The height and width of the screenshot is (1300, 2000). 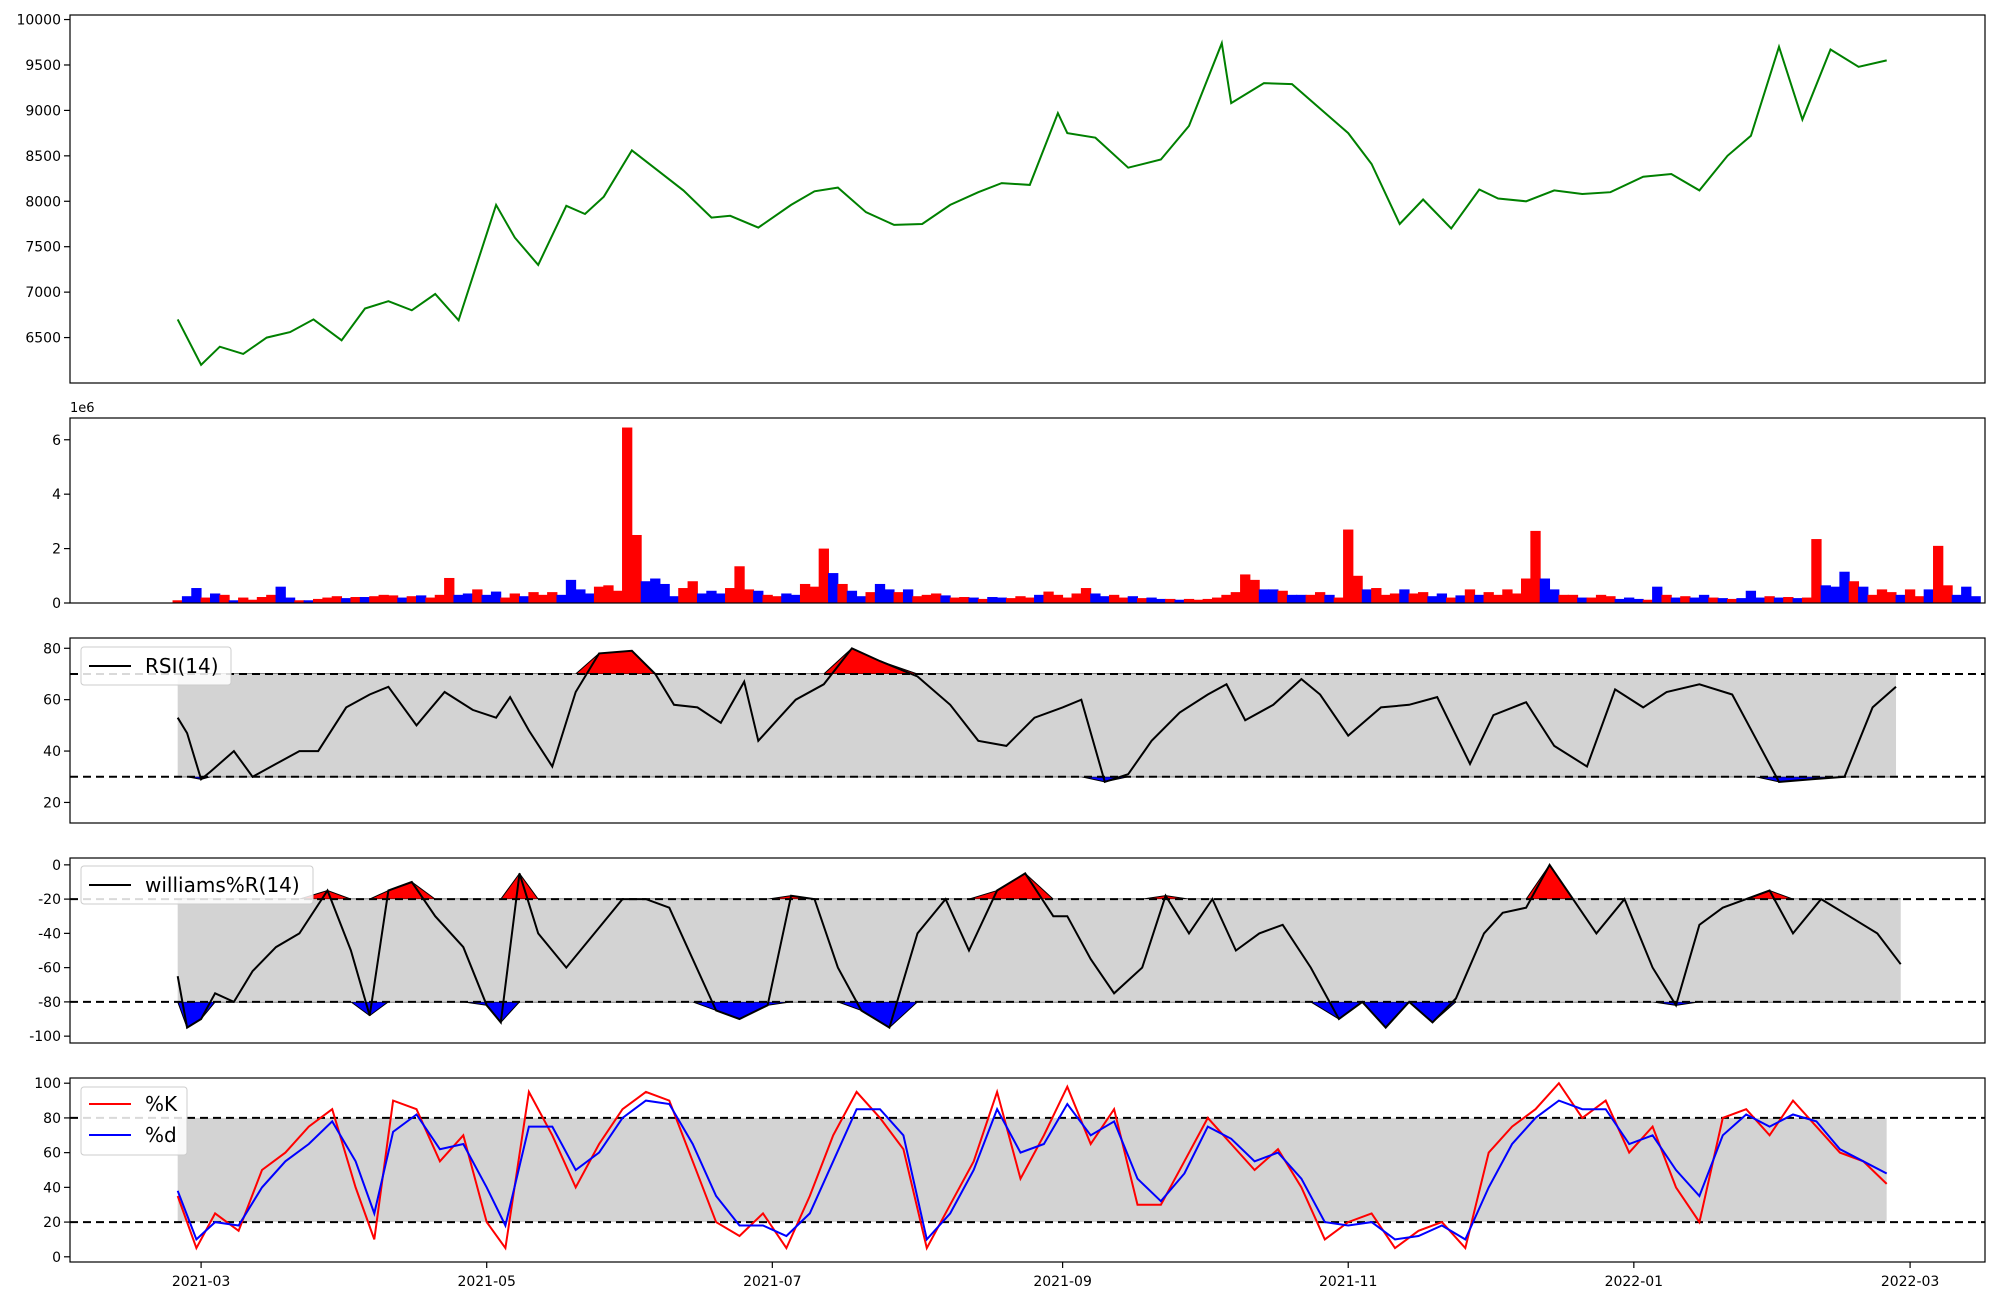 What do you see at coordinates (1037, 725) in the screenshot?
I see `rsi-band` at bounding box center [1037, 725].